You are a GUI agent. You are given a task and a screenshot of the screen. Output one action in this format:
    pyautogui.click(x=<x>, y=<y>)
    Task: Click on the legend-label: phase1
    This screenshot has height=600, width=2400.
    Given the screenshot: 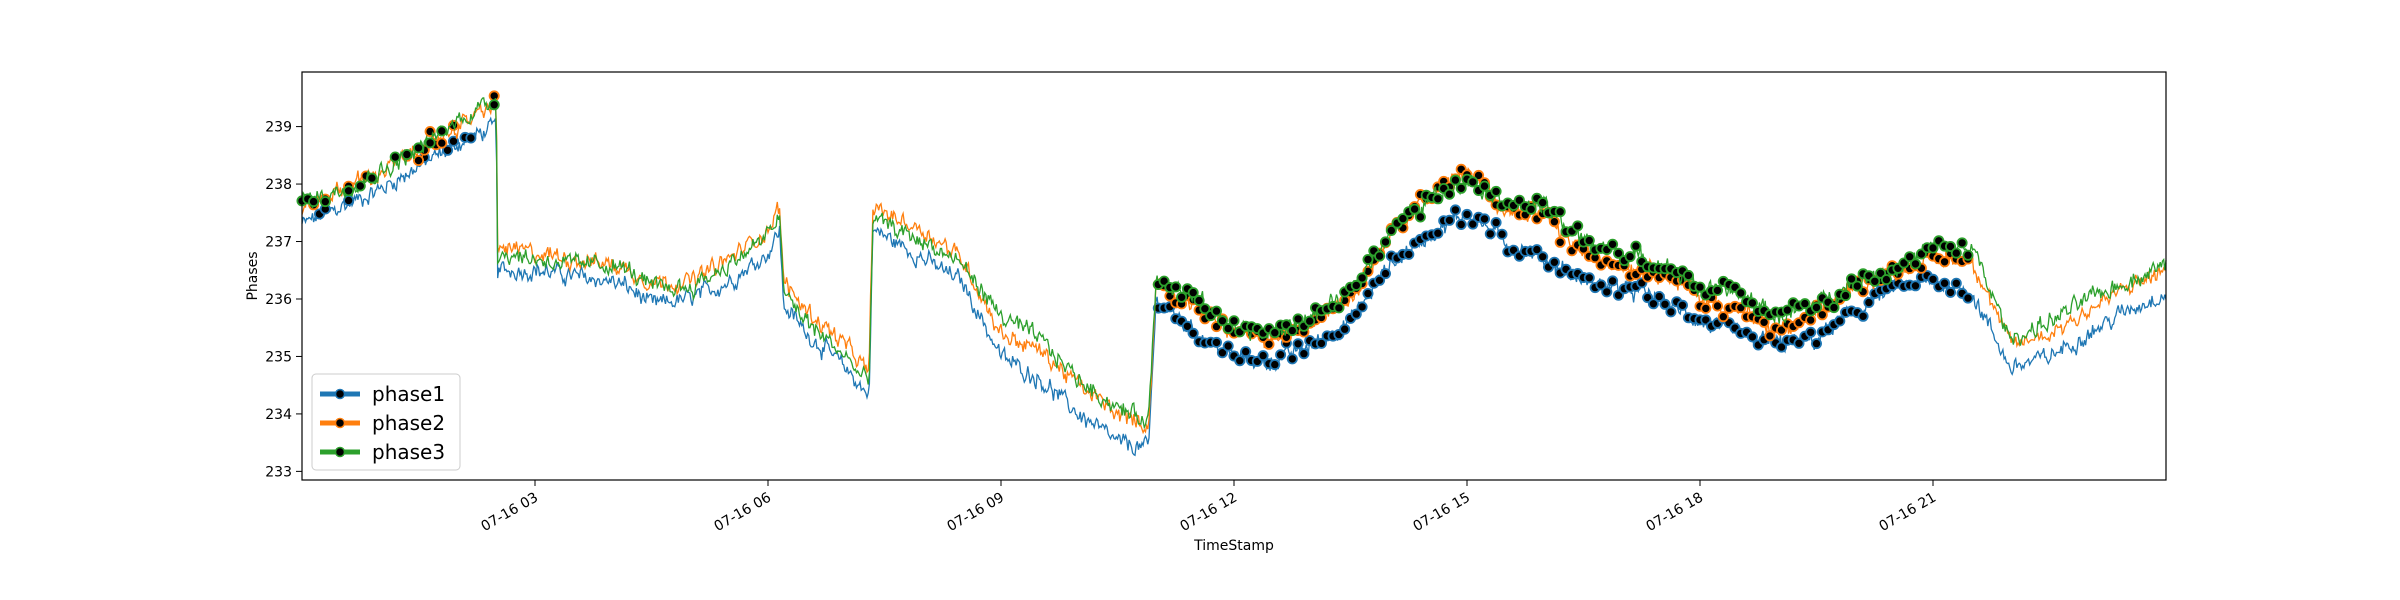 What is the action you would take?
    pyautogui.click(x=408, y=394)
    